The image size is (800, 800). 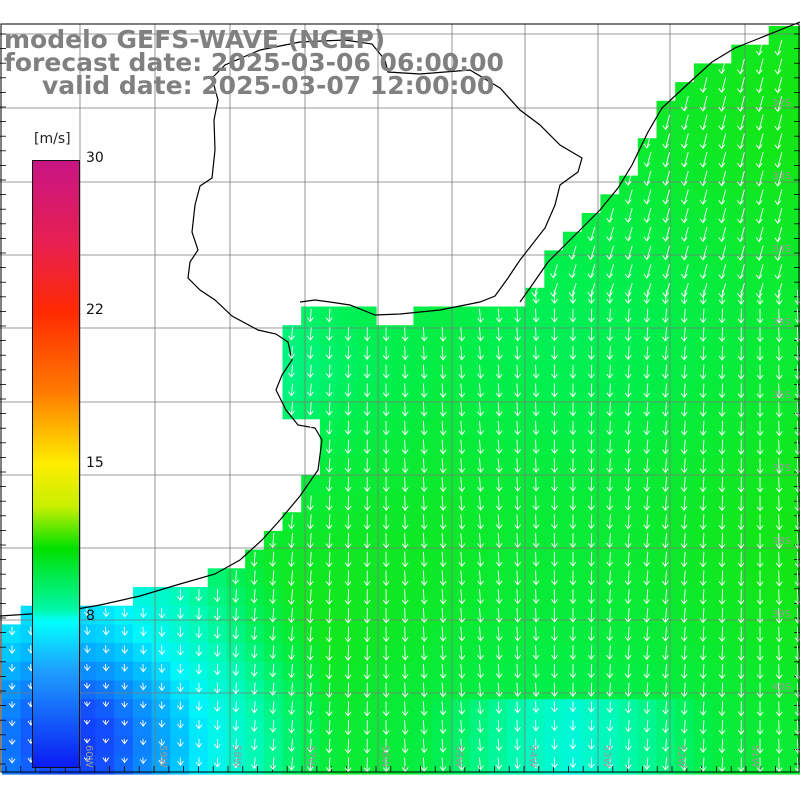 What do you see at coordinates (56, 464) in the screenshot?
I see `colorbar-gradient` at bounding box center [56, 464].